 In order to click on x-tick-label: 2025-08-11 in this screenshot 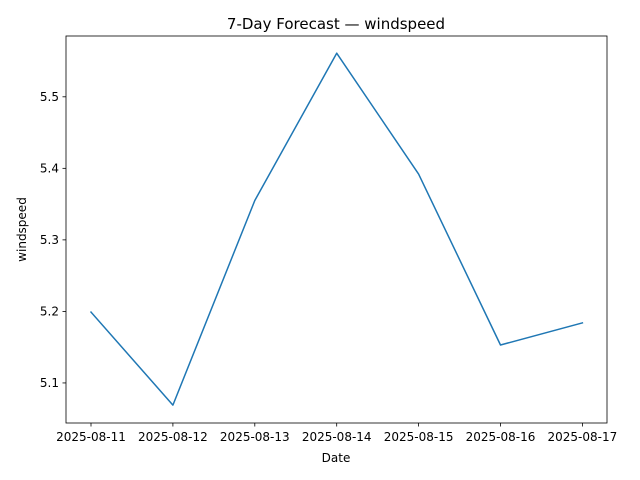, I will do `click(91, 437)`.